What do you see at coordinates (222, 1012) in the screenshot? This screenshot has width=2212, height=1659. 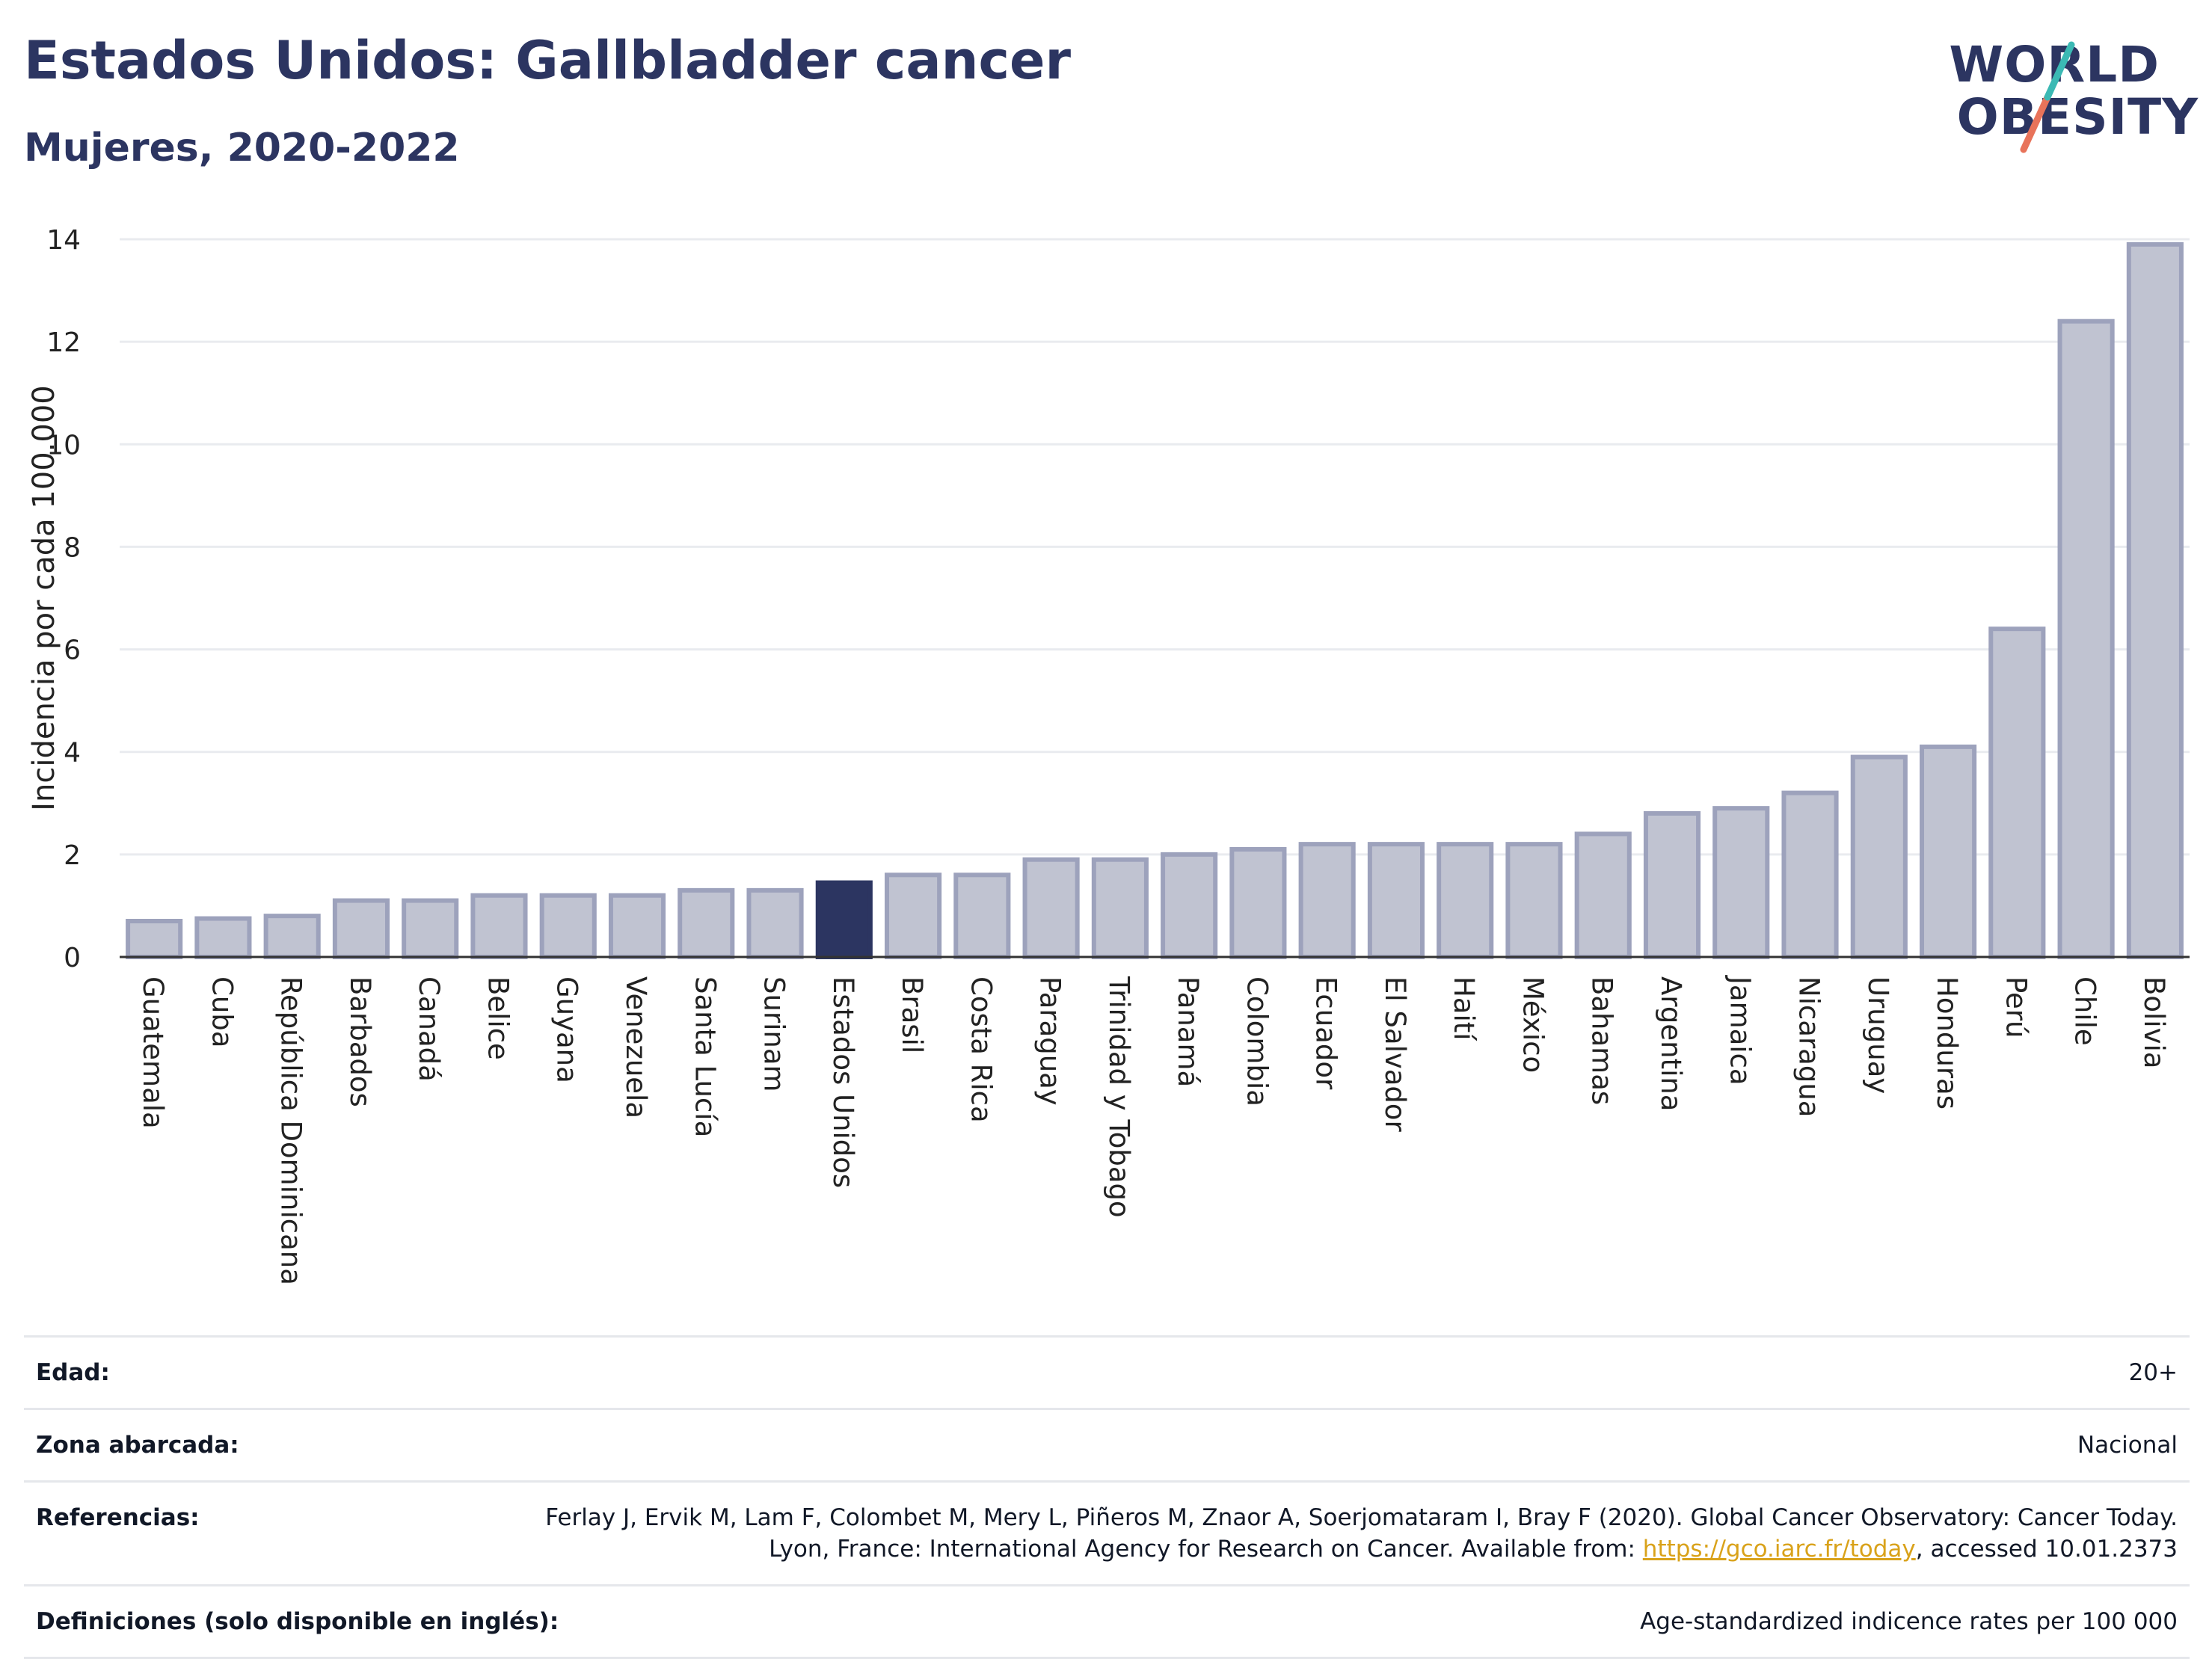 I see `x-tick-label: Cuba` at bounding box center [222, 1012].